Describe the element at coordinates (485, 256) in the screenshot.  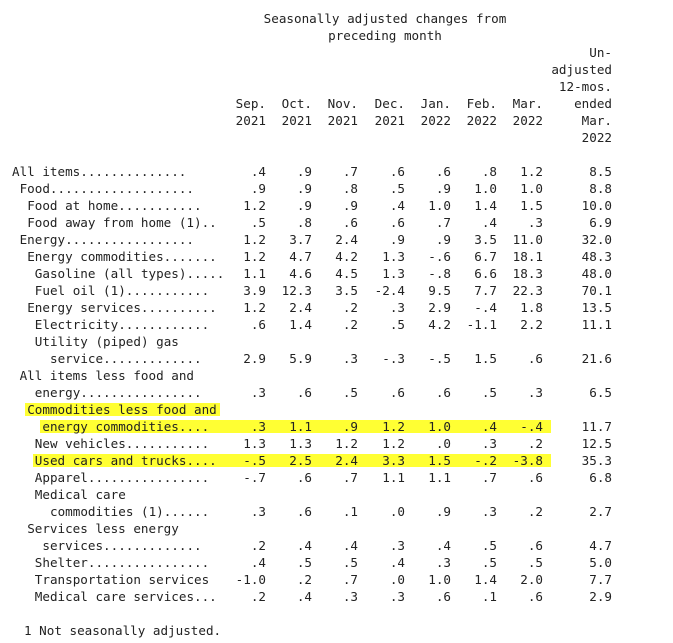
I see `row-value-cell: 6.7` at that location.